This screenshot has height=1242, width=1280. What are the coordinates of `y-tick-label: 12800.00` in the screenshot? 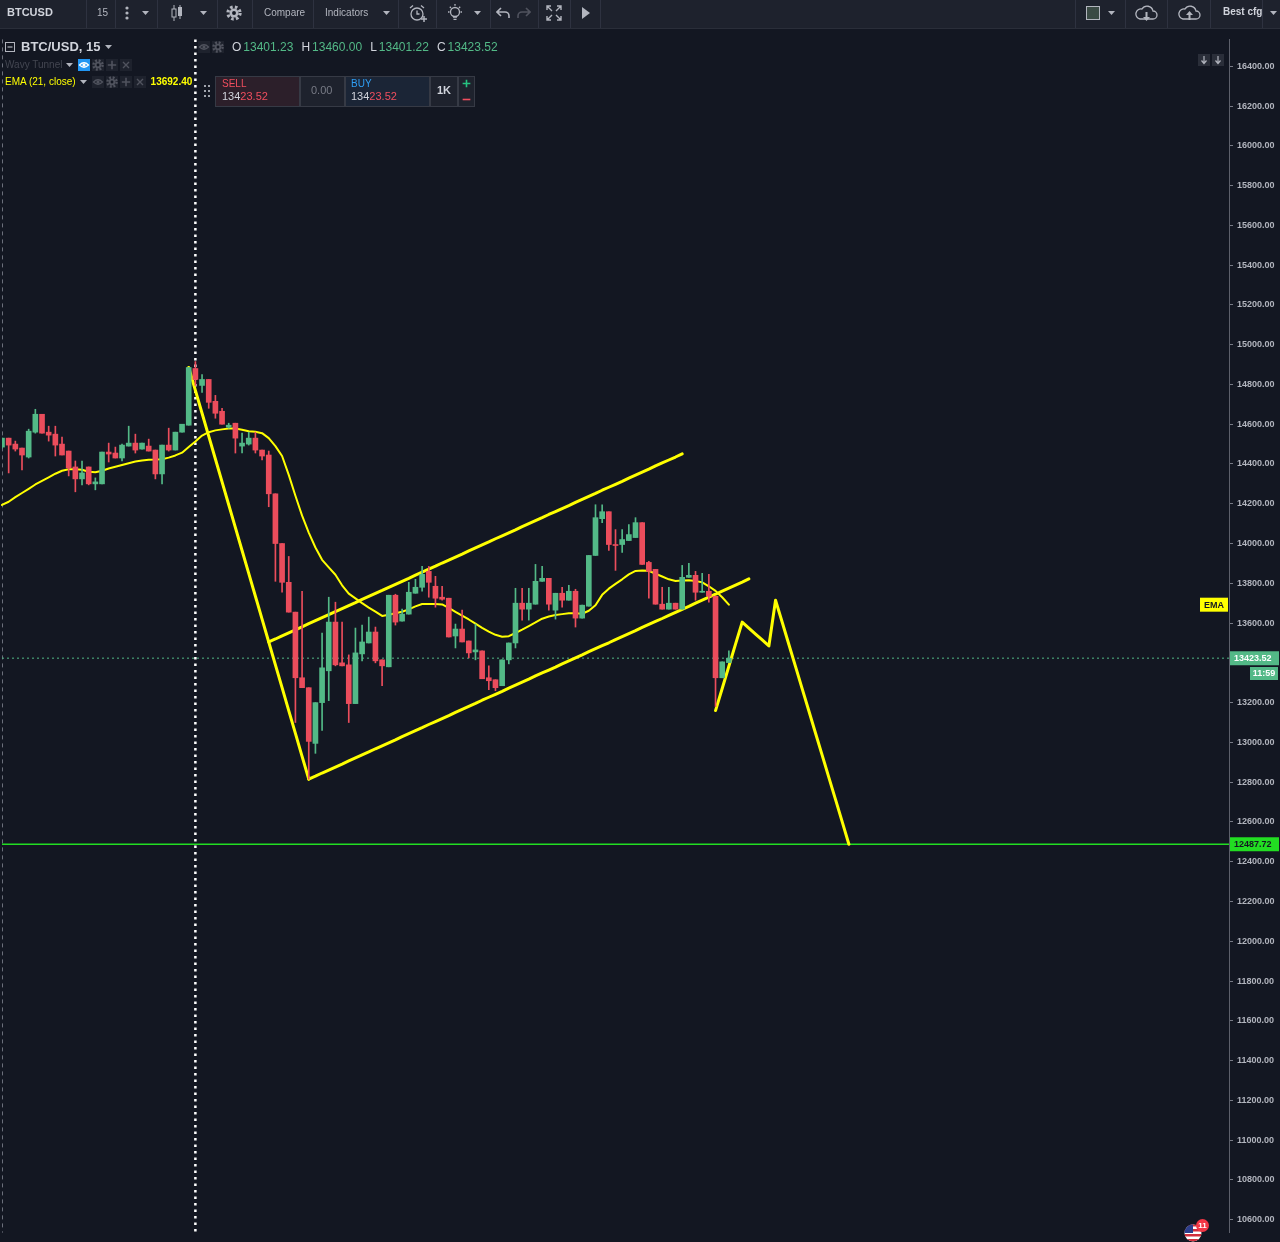 It's located at (1256, 781).